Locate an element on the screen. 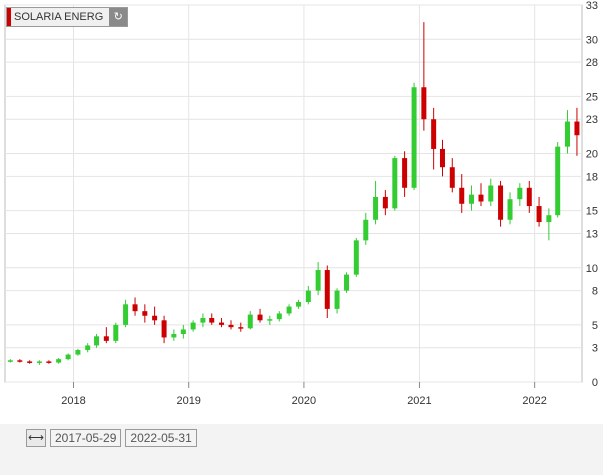 The height and width of the screenshot is (475, 603). refresh-icon: ↻ is located at coordinates (118, 17).